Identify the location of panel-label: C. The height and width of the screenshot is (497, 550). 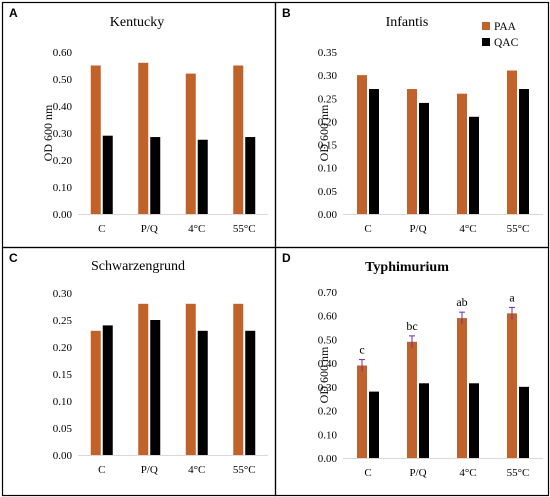
(13, 258).